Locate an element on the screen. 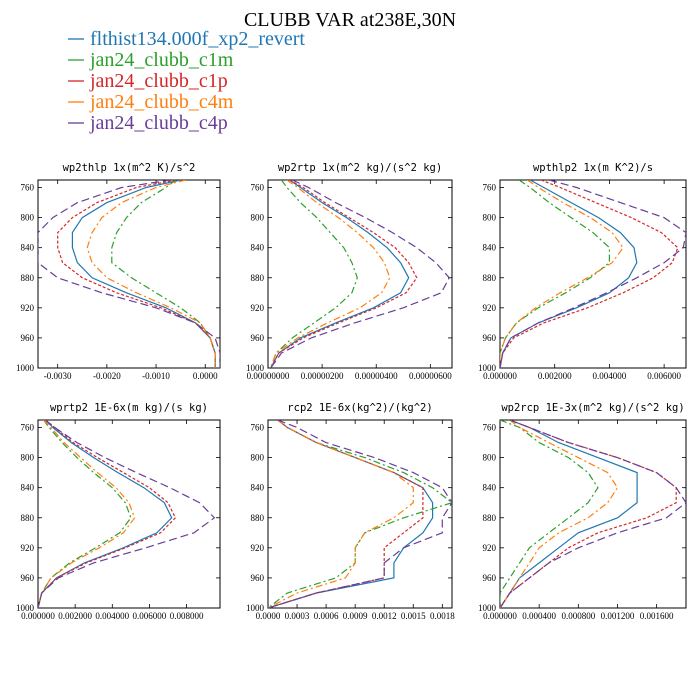 The image size is (700, 700). panel-title: wp2rtp 1x(m^2 kg)/(s^2 kg) is located at coordinates (360, 168).